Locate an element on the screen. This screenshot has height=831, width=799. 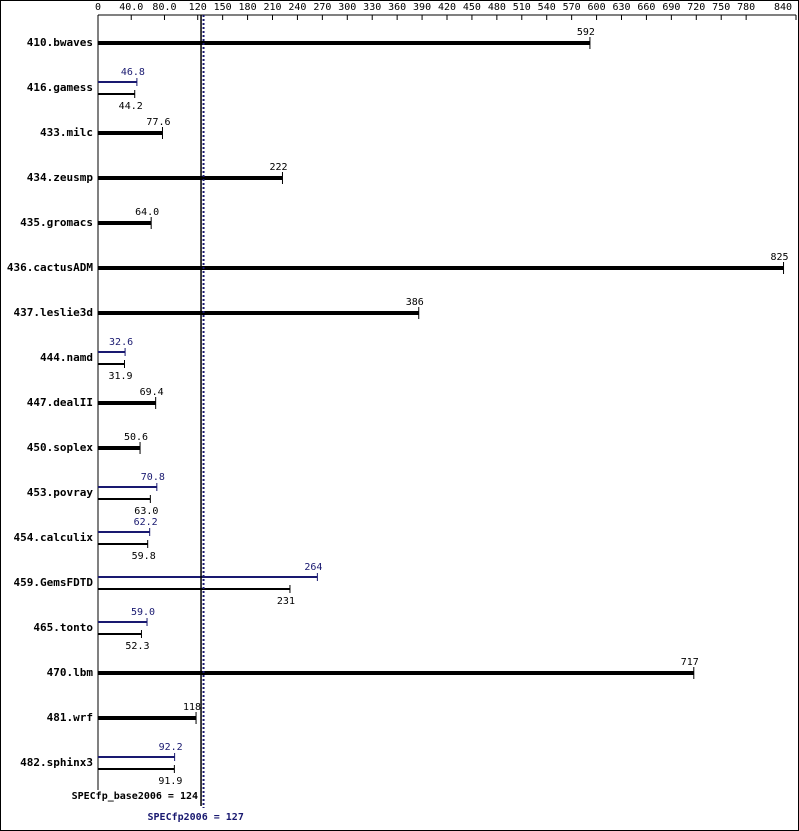
category-label: 444.namd is located at coordinates (66, 357).